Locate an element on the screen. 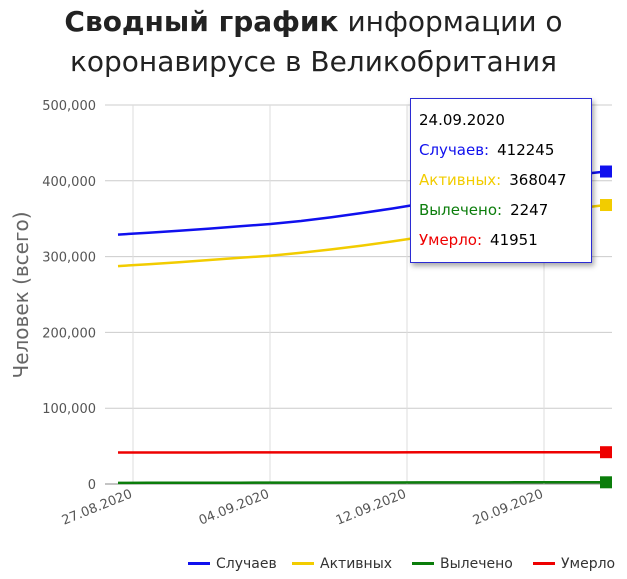  tooltip-value: 2247 is located at coordinates (529, 210).